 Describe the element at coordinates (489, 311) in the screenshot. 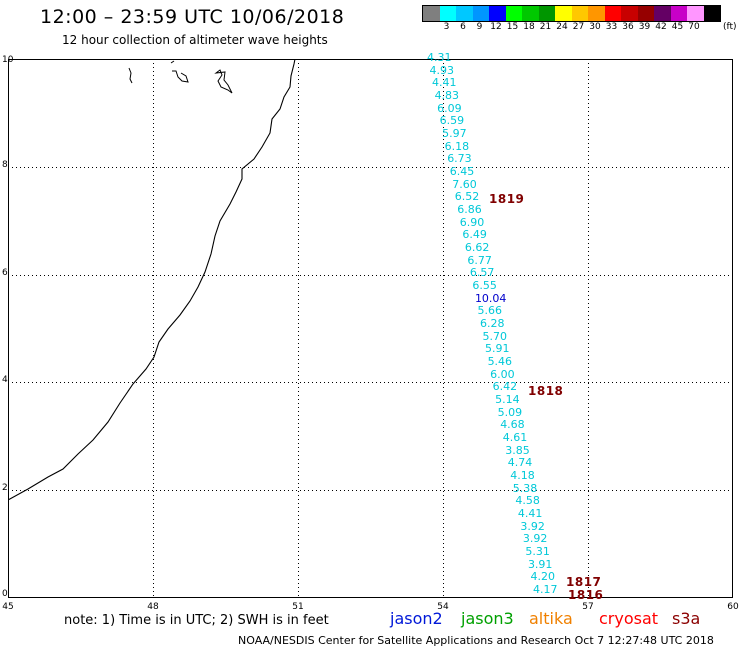

I see `wave-height-value: 5.66` at that location.